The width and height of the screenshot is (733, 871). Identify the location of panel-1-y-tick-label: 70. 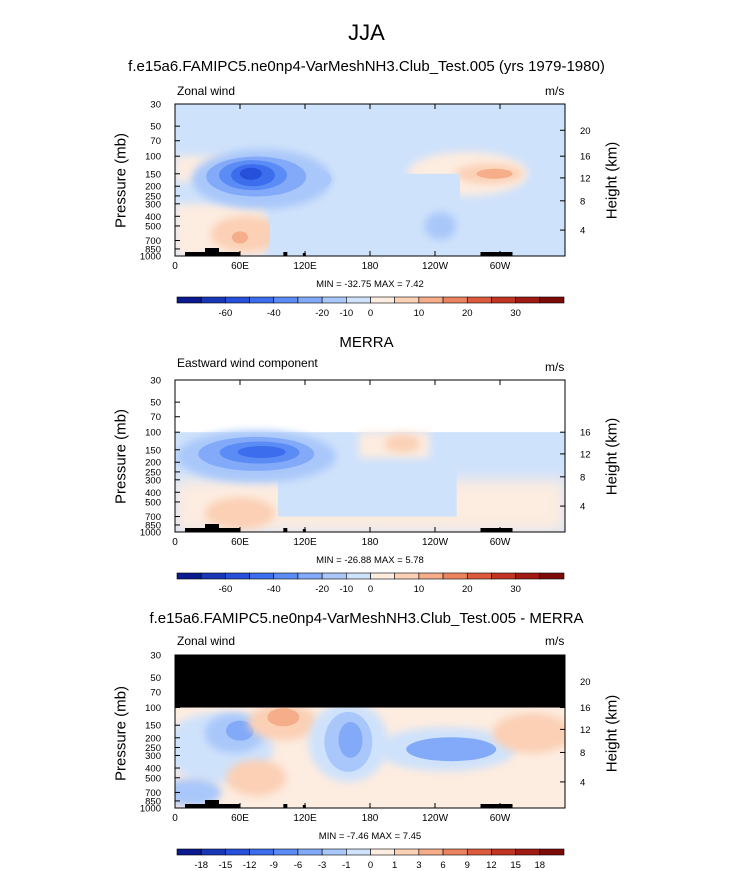
(155, 141).